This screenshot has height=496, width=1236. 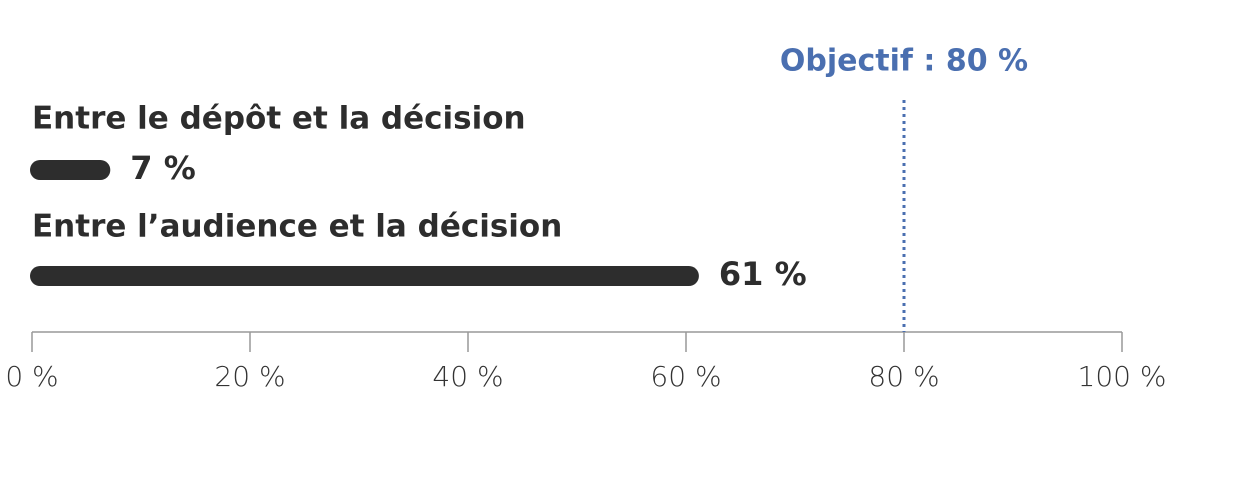 I want to click on x-tick-label: 0 %, so click(x=31, y=376).